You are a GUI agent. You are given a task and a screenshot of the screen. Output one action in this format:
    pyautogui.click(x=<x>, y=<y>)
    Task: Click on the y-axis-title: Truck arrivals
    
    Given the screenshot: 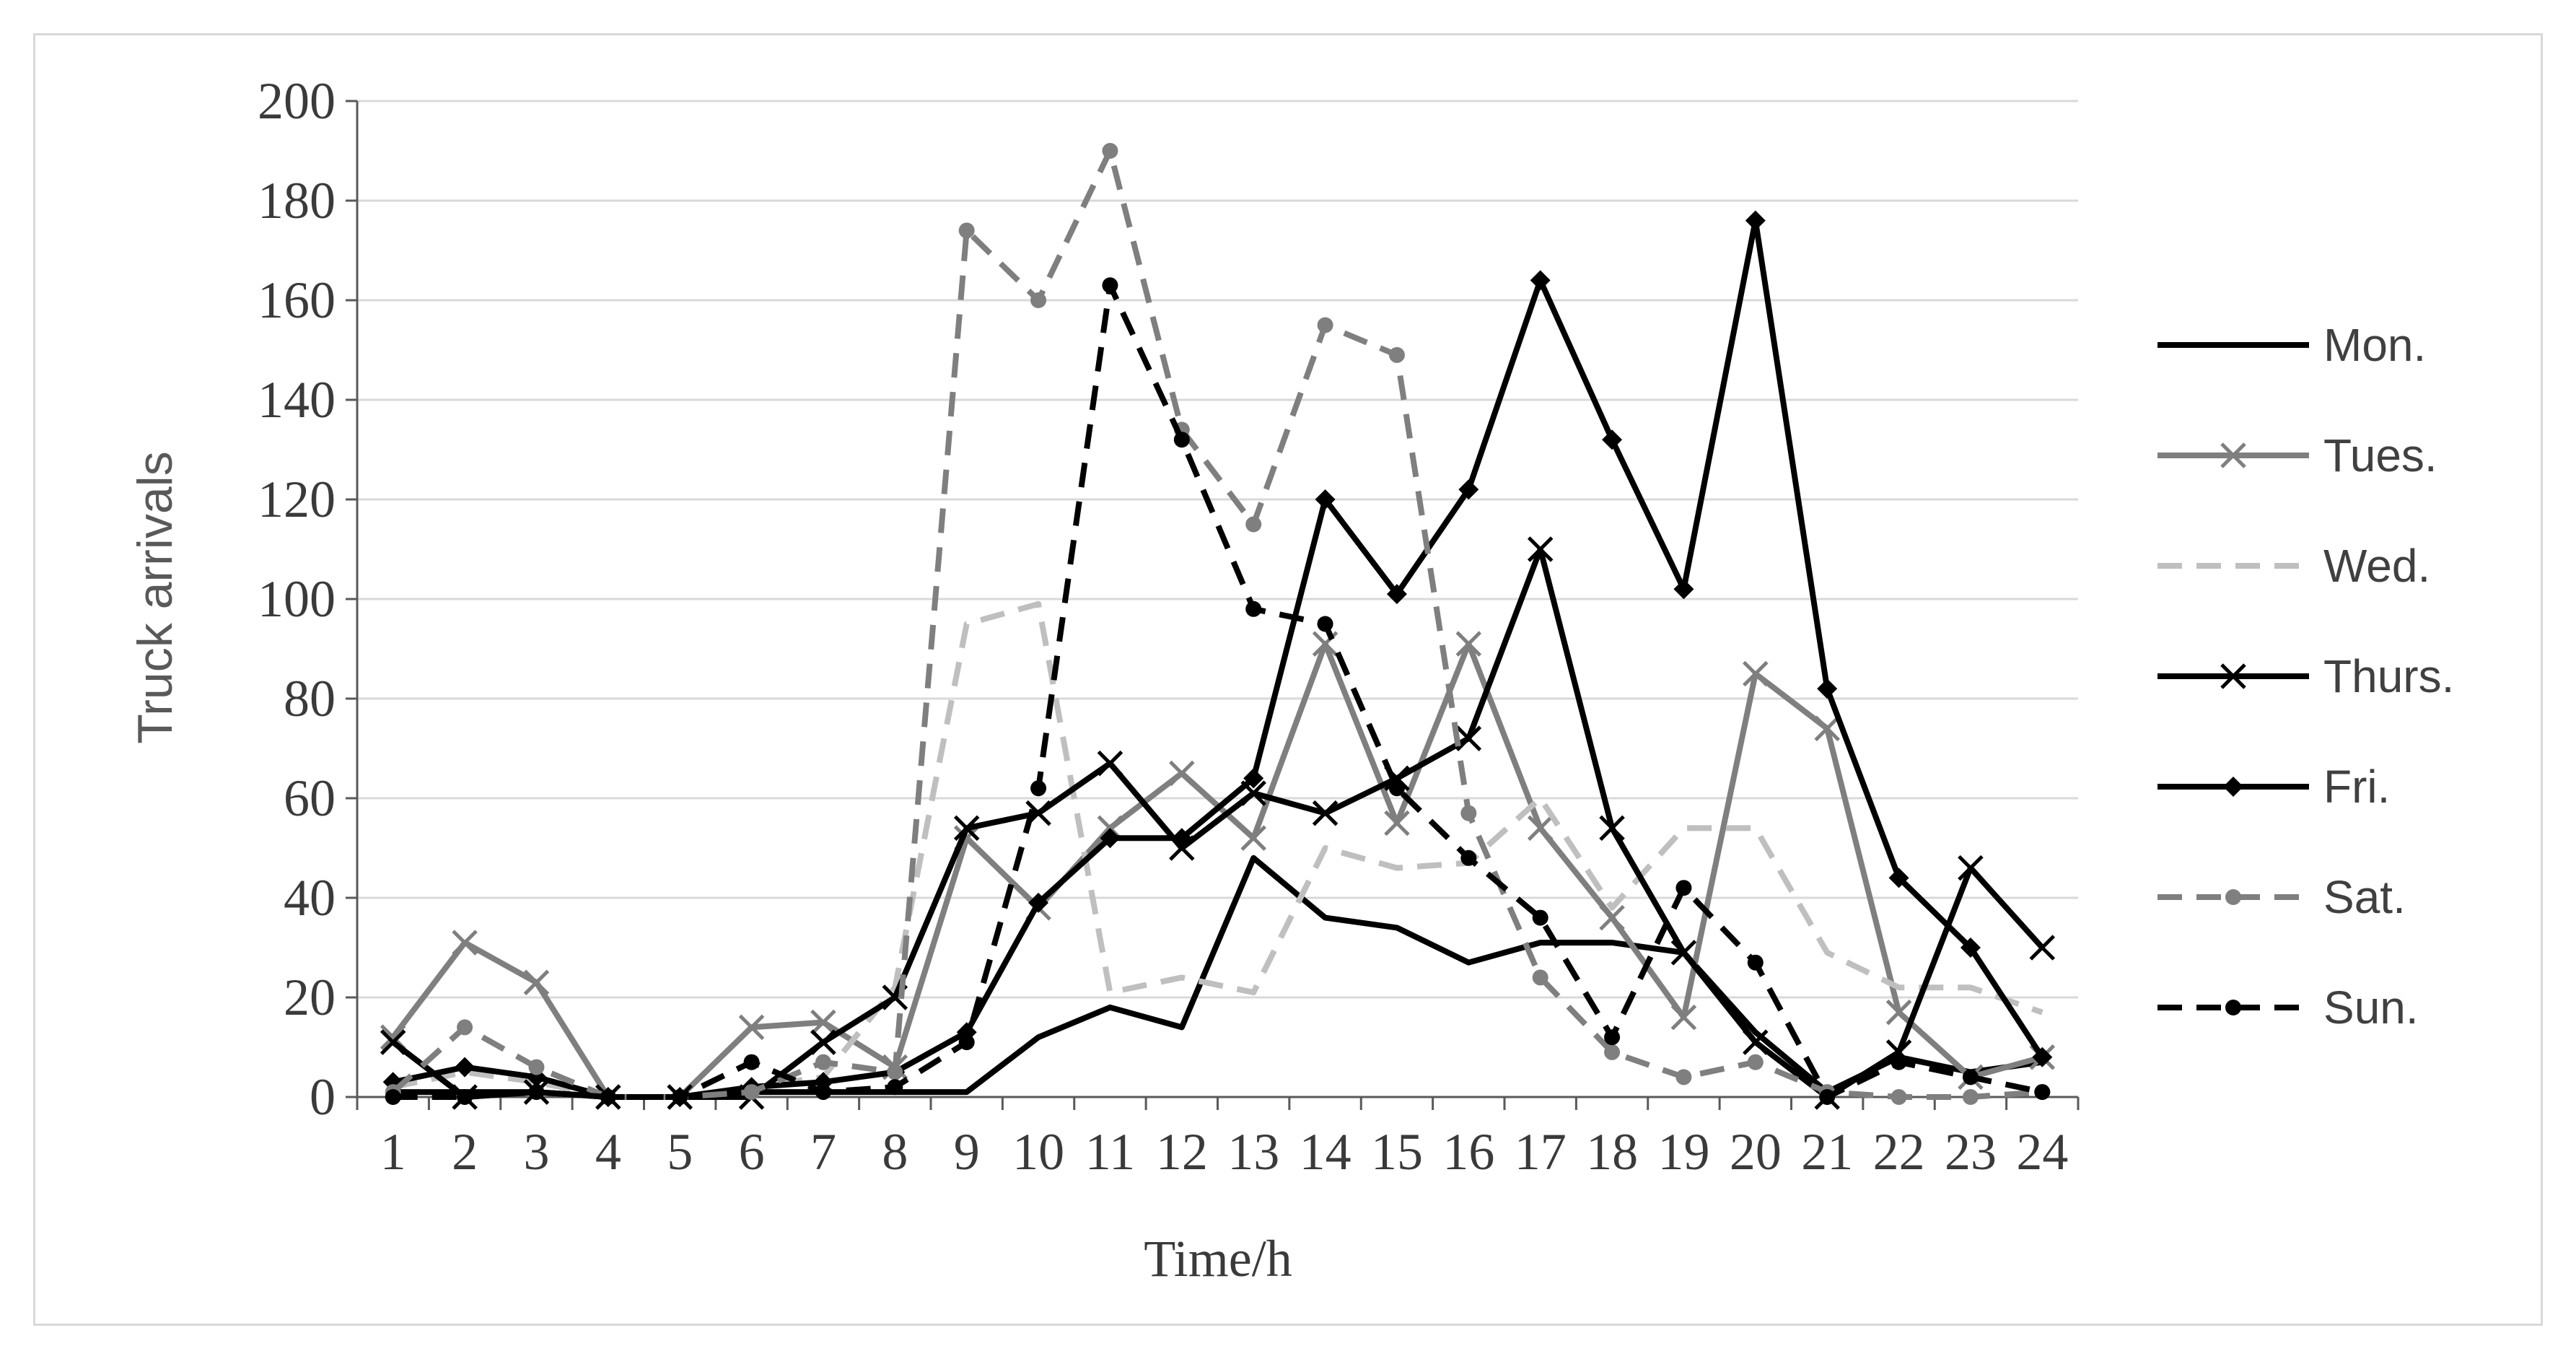 What is the action you would take?
    pyautogui.click(x=155, y=598)
    